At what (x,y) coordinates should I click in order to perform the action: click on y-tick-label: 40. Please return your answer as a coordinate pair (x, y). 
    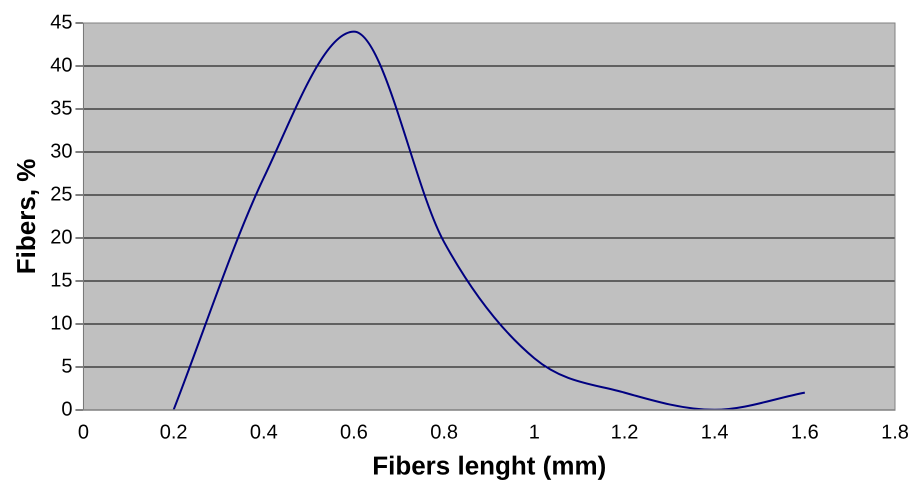
    Looking at the image, I should click on (61, 65).